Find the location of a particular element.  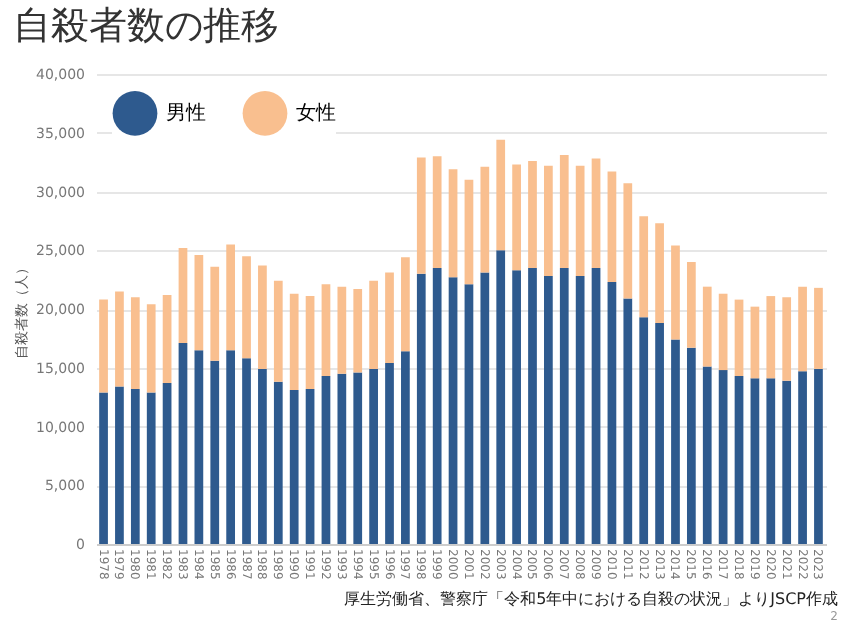

legend-label: 女性 is located at coordinates (316, 113).